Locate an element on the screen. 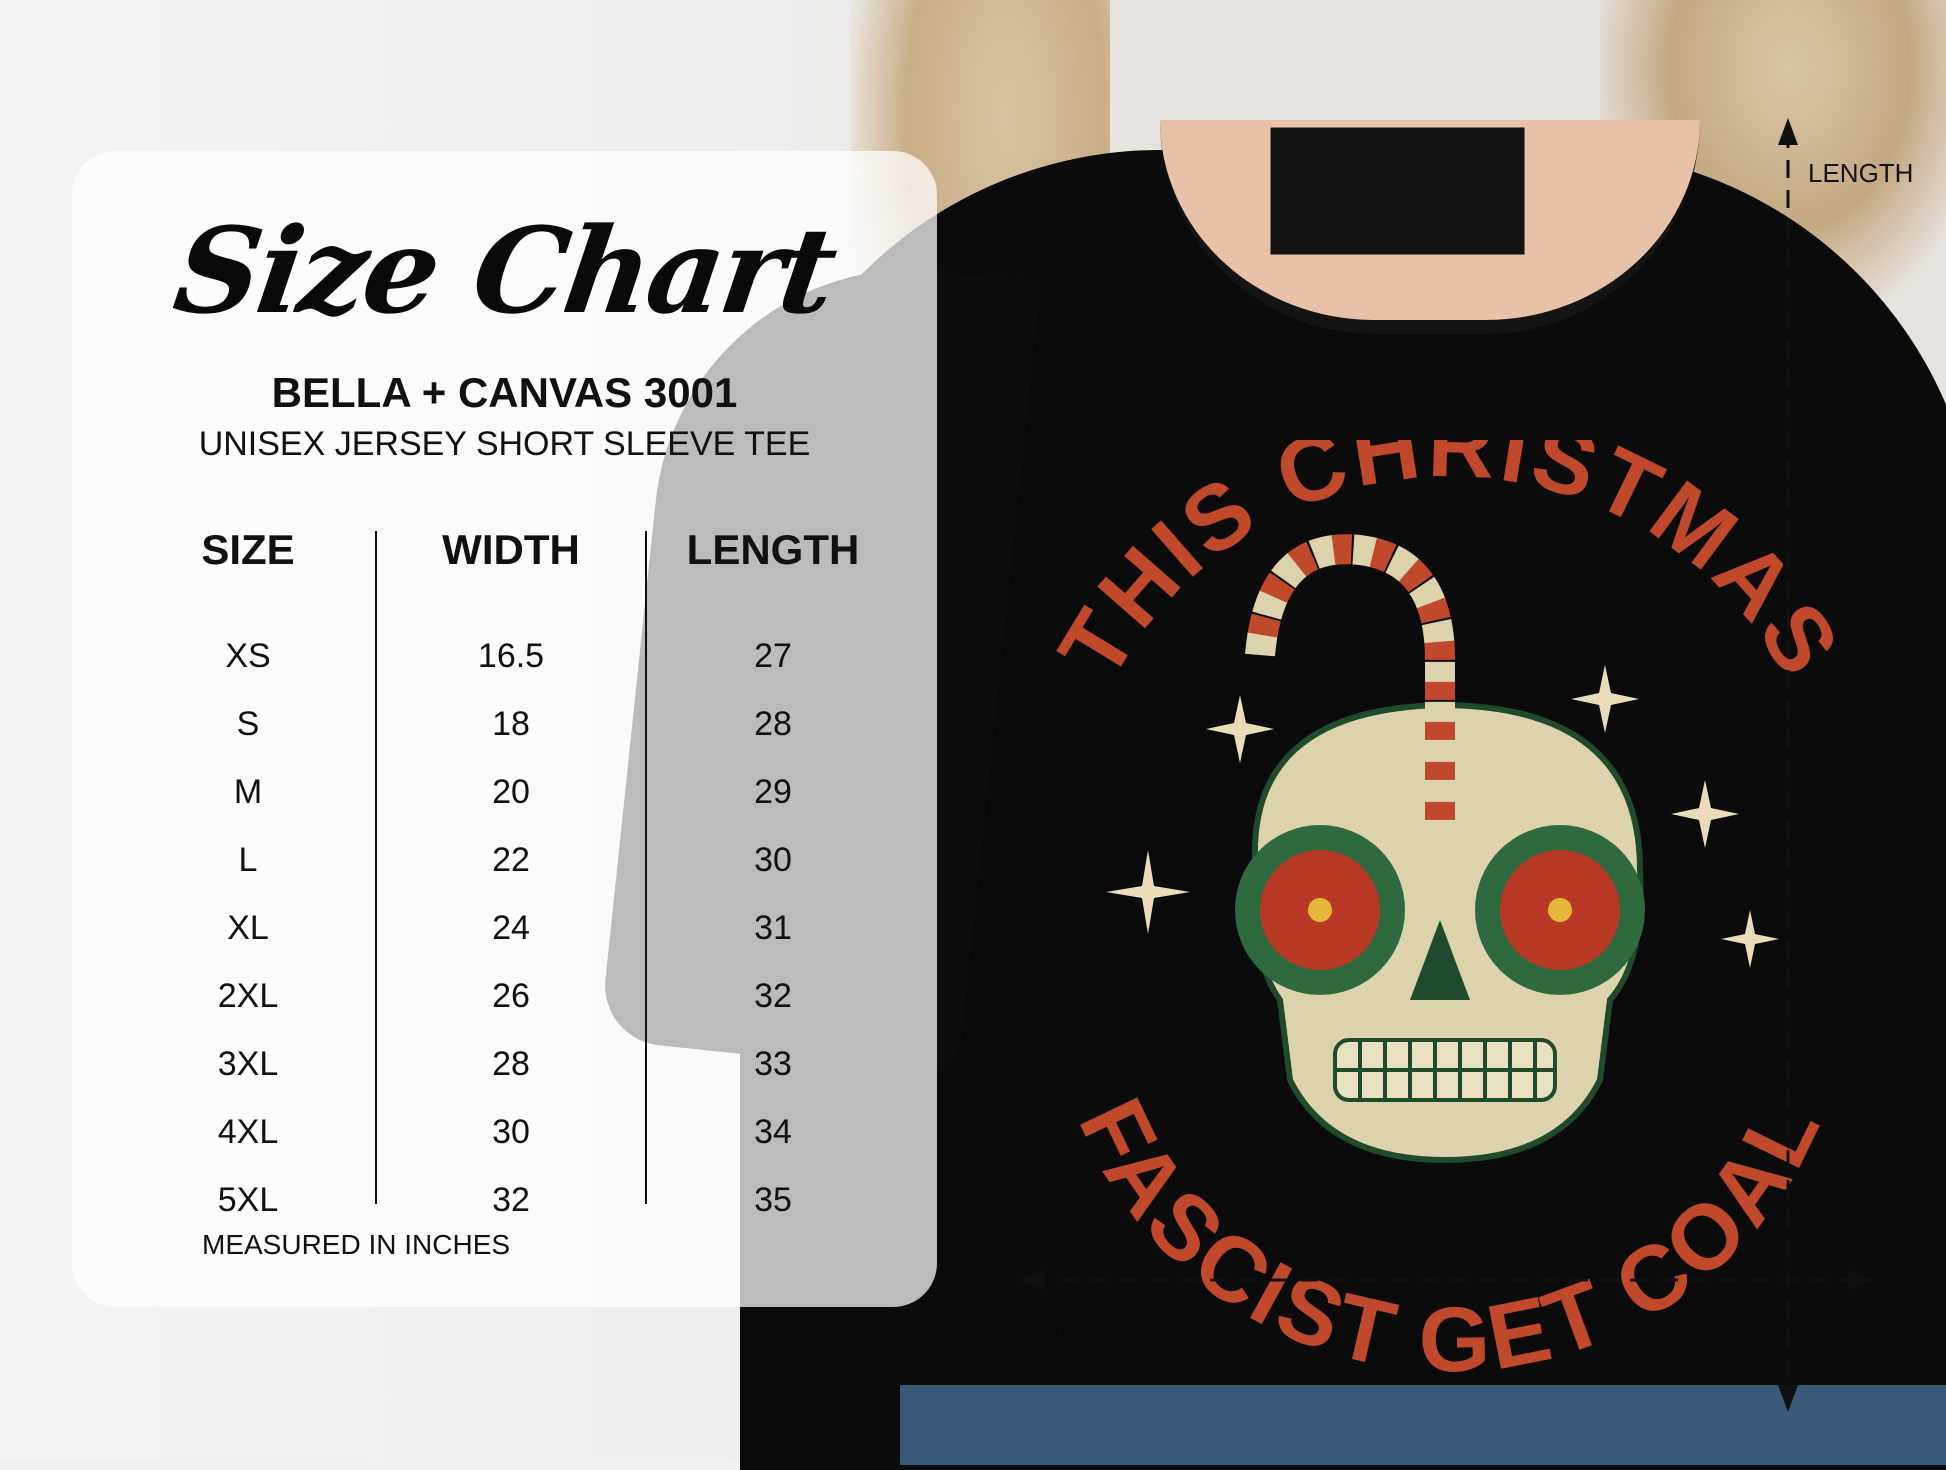 The height and width of the screenshot is (1470, 1946). table-cell: 33 is located at coordinates (773, 1064).